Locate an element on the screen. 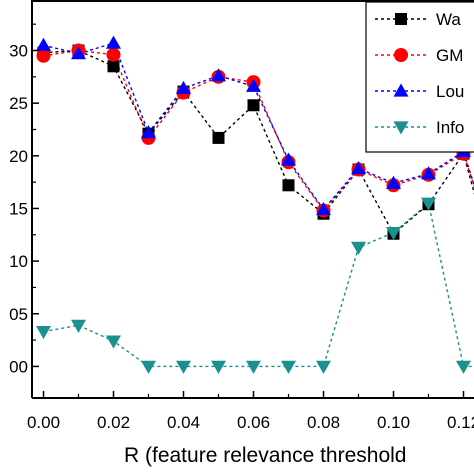 This screenshot has width=474, height=474. x-tick-label: 0.06 is located at coordinates (253, 422).